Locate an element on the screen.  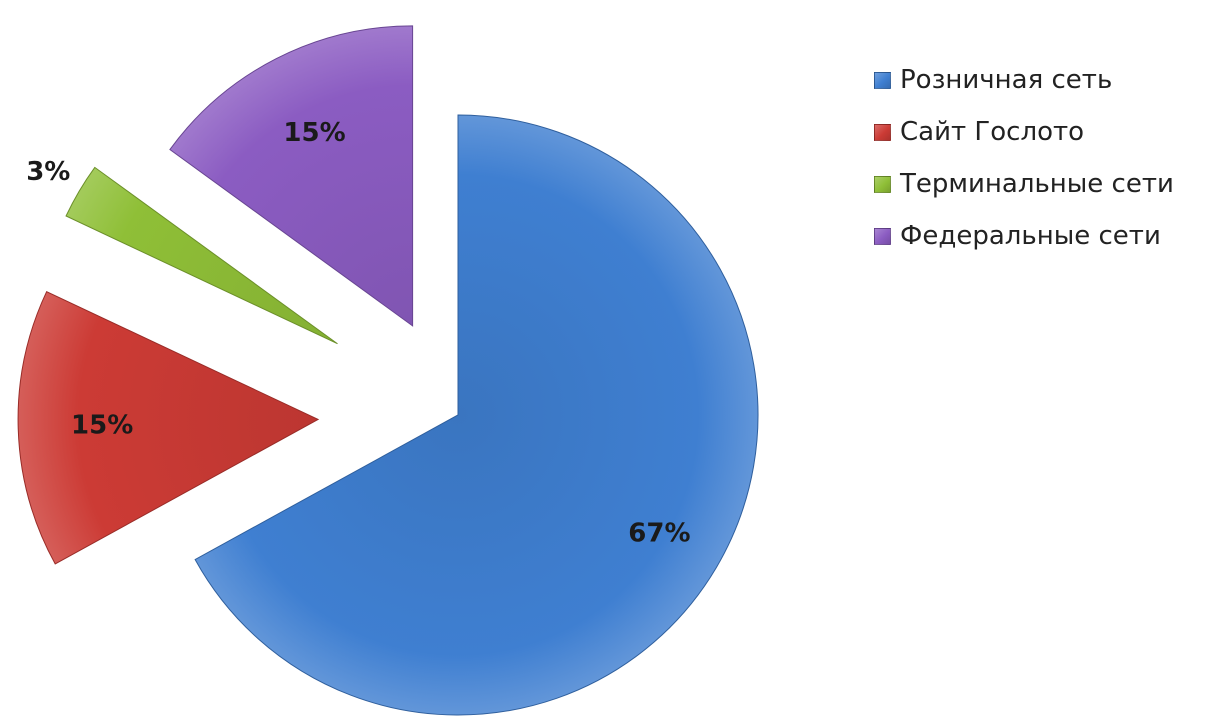
legend-label-site: Сайт Гослото is located at coordinates (992, 132).